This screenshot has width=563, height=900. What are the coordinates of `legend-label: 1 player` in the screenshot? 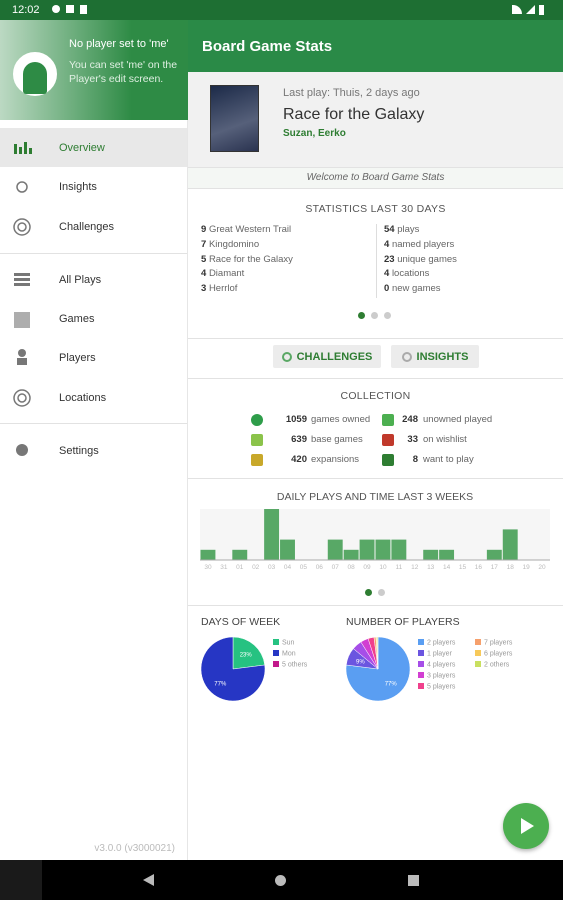 It's located at (440, 654).